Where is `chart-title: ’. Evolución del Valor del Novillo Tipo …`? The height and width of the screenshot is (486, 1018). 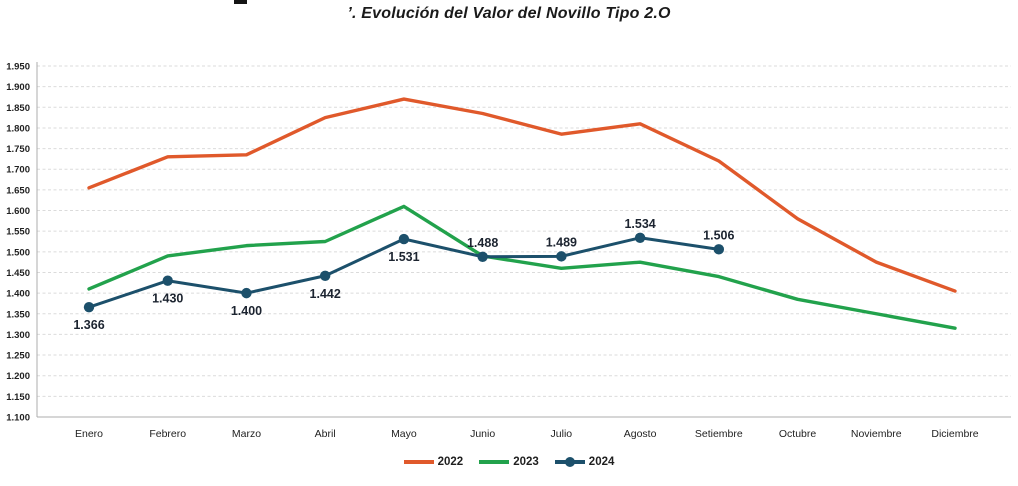 chart-title: ’. Evolución del Valor del Novillo Tipo … is located at coordinates (509, 13).